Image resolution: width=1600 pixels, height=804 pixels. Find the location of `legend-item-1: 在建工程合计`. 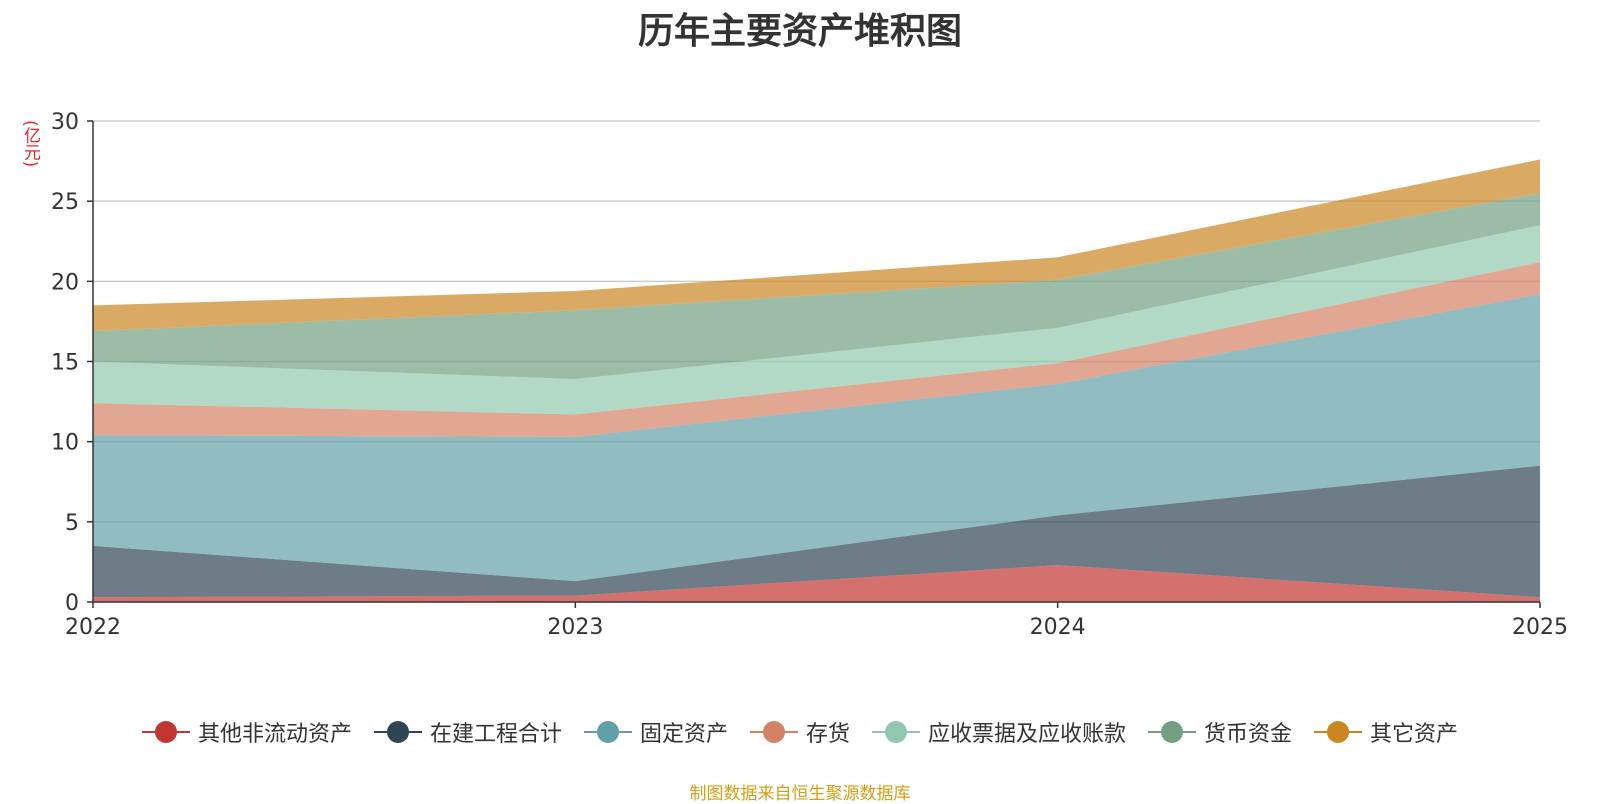

legend-item-1: 在建工程合计 is located at coordinates (467, 732).